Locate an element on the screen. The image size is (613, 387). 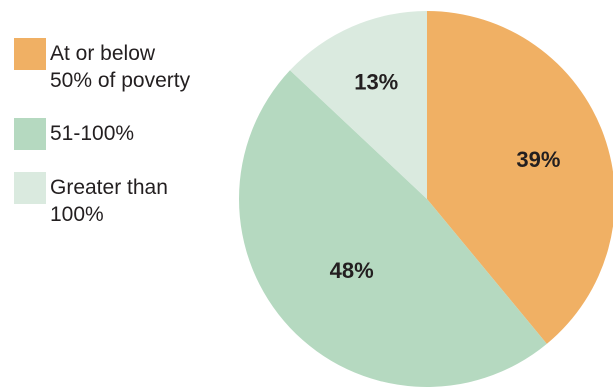
data-label-greater-than-100: 13% is located at coordinates (376, 82).